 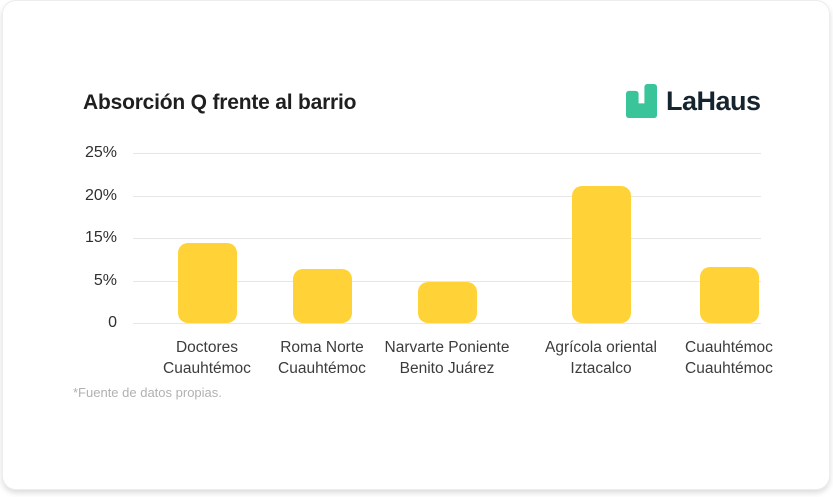 I want to click on lahaus-house-icon, so click(x=641, y=101).